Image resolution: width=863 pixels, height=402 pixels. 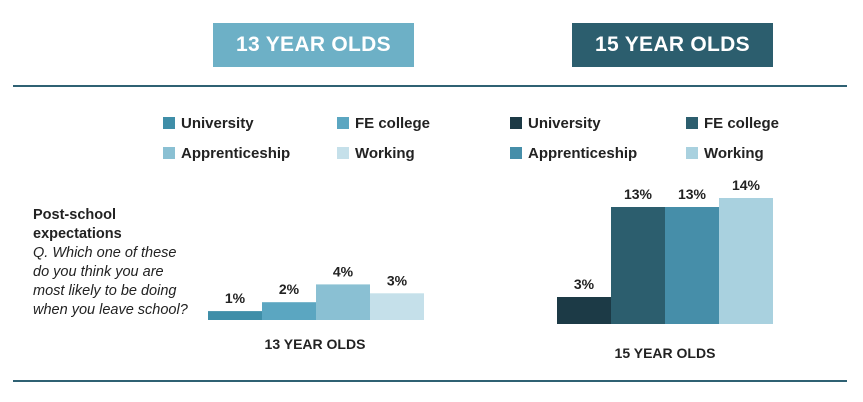 I want to click on legend-13-university: University, so click(x=208, y=124).